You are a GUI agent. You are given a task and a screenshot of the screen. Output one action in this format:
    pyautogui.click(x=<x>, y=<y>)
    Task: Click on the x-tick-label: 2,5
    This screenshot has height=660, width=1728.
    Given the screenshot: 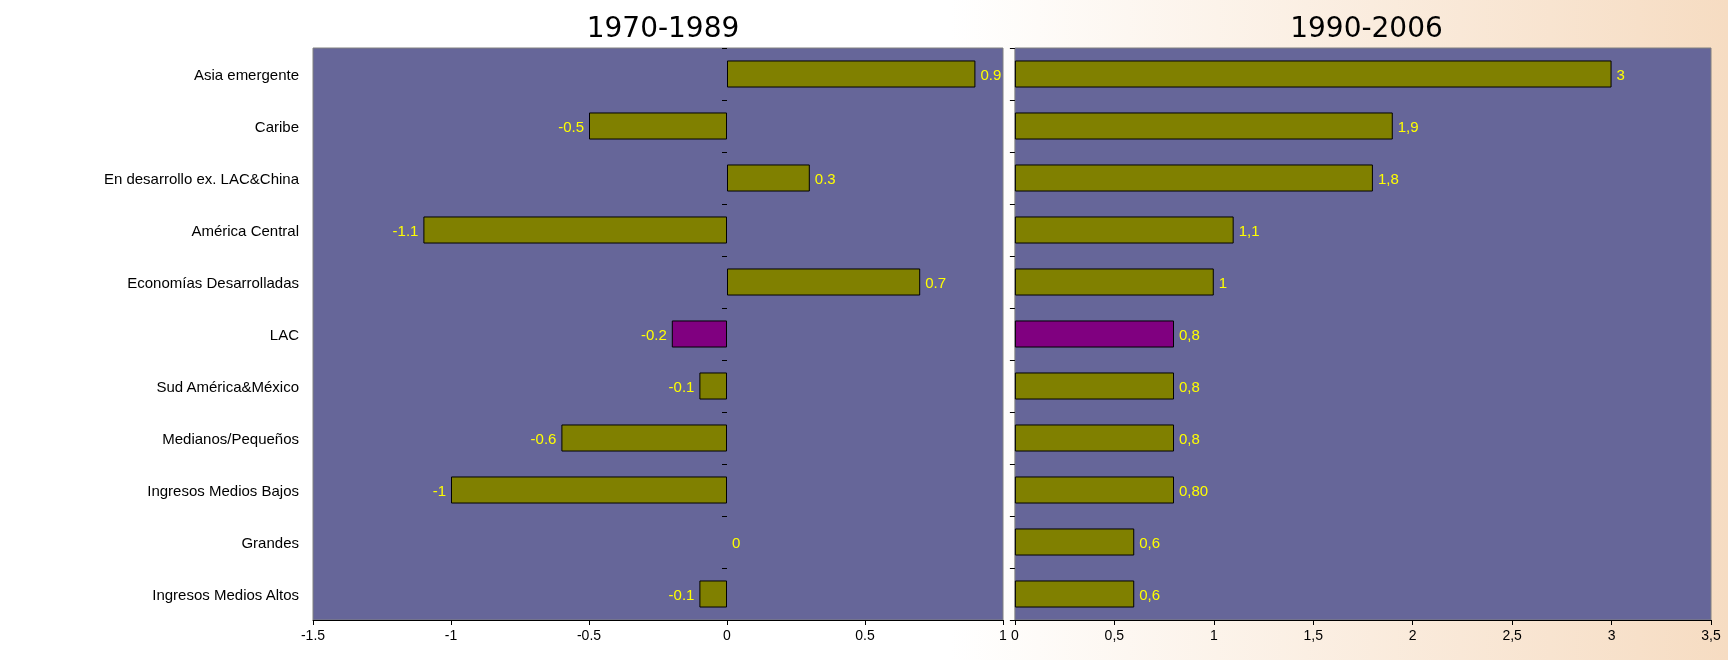 What is the action you would take?
    pyautogui.click(x=1512, y=635)
    